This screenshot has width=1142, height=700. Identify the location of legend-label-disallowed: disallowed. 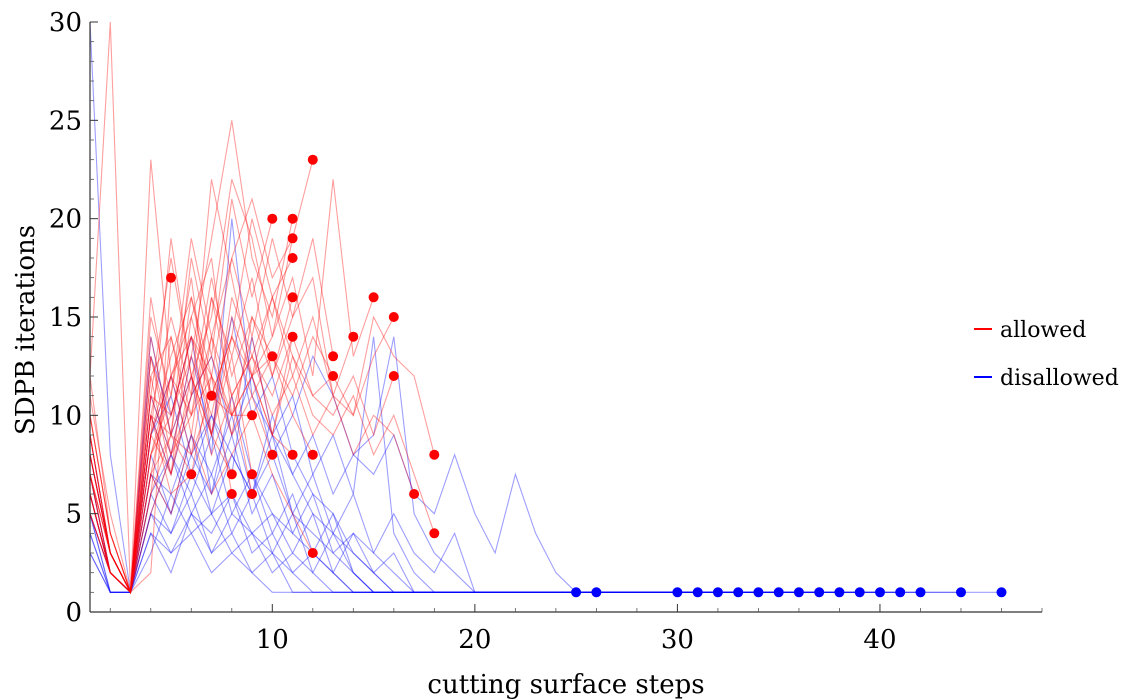
(1059, 378).